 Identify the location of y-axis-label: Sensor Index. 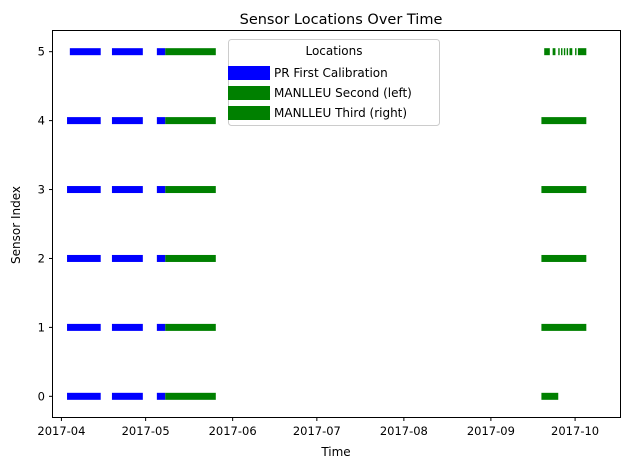
(16, 225).